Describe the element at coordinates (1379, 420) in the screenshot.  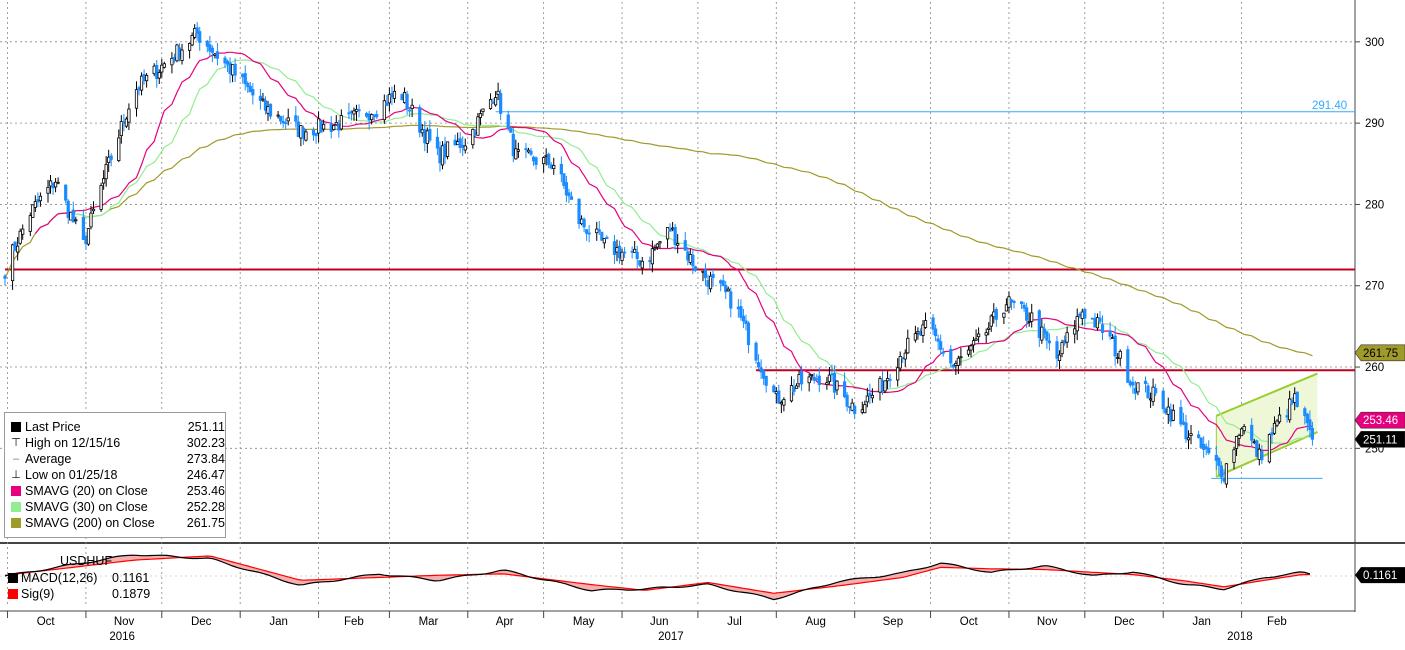
I see `sma20-tag-bg` at that location.